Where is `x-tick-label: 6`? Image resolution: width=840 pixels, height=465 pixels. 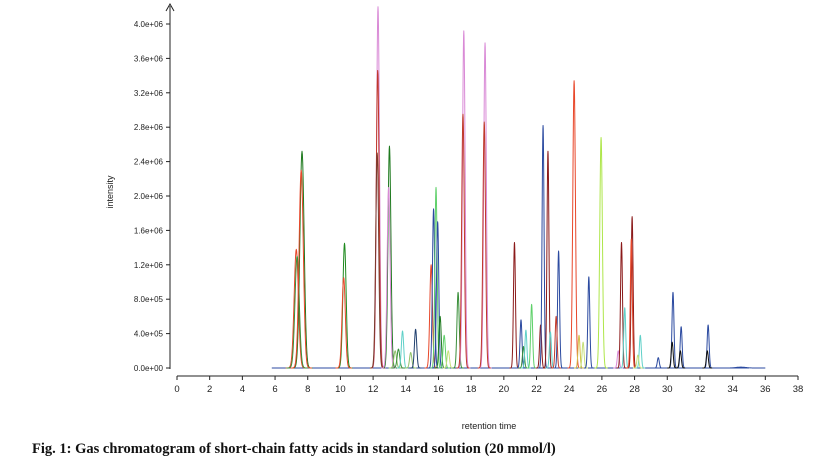 x-tick-label: 6 is located at coordinates (274, 389).